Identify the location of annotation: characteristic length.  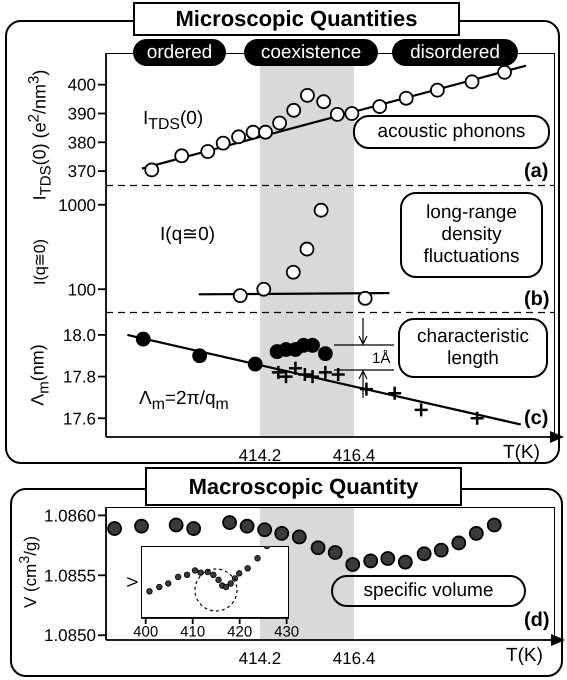
(473, 348).